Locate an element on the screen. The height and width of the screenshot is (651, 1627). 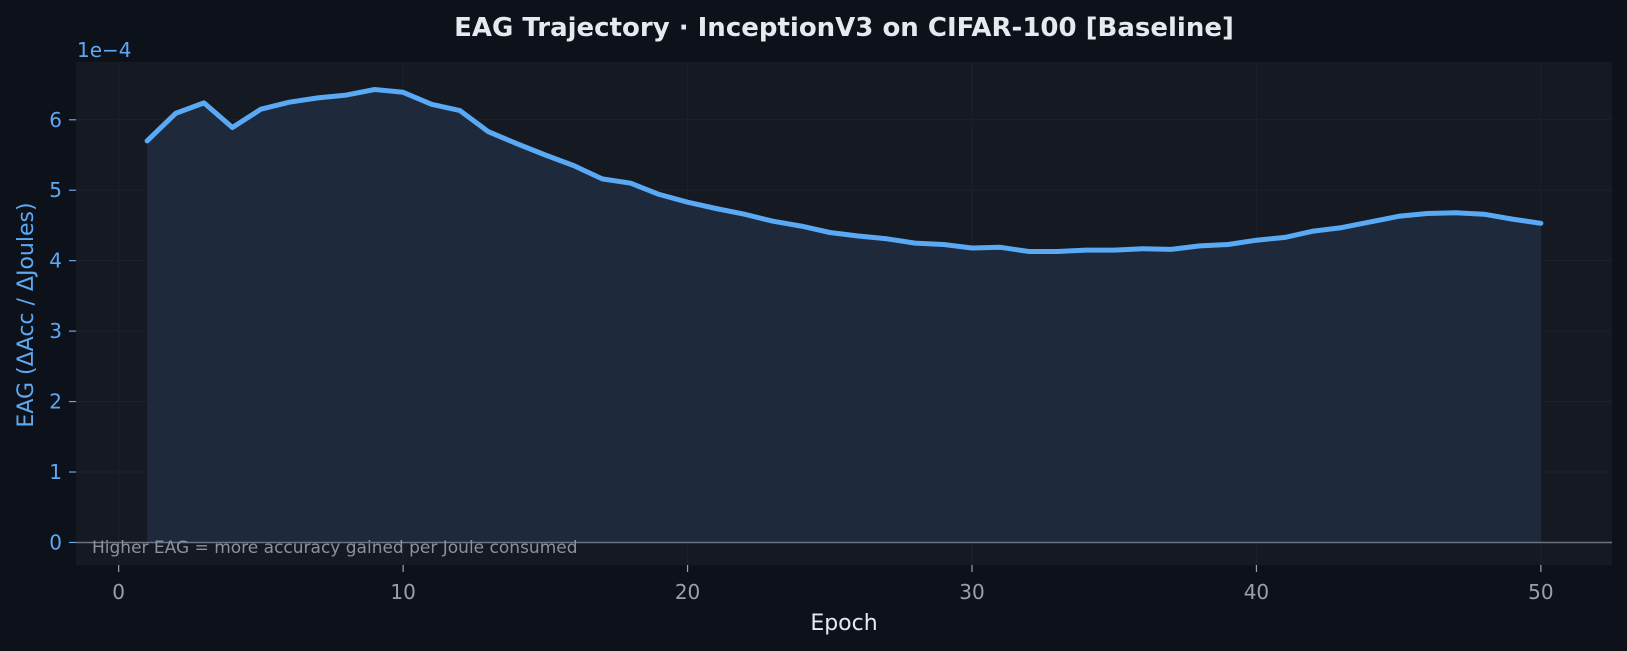
y-tick-label: 0 is located at coordinates (55, 542).